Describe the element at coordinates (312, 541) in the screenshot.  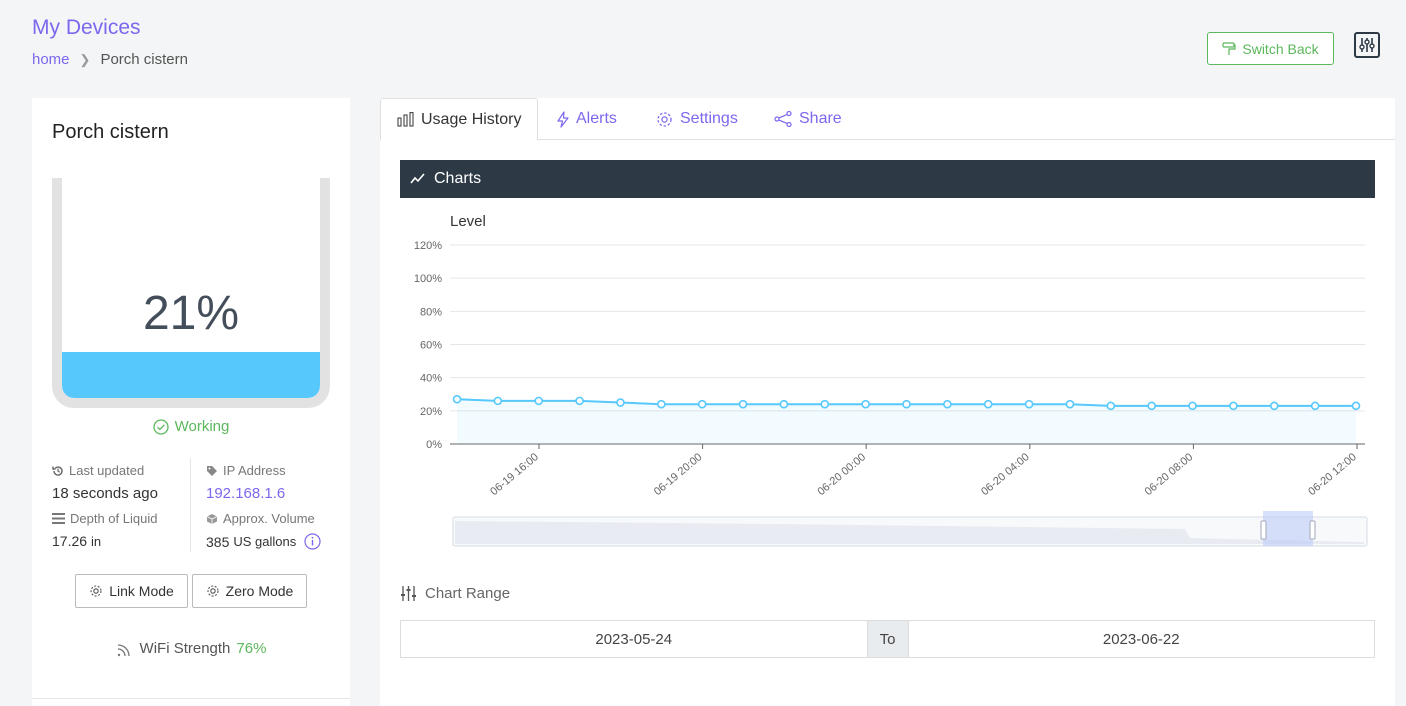
I see `info-icon` at that location.